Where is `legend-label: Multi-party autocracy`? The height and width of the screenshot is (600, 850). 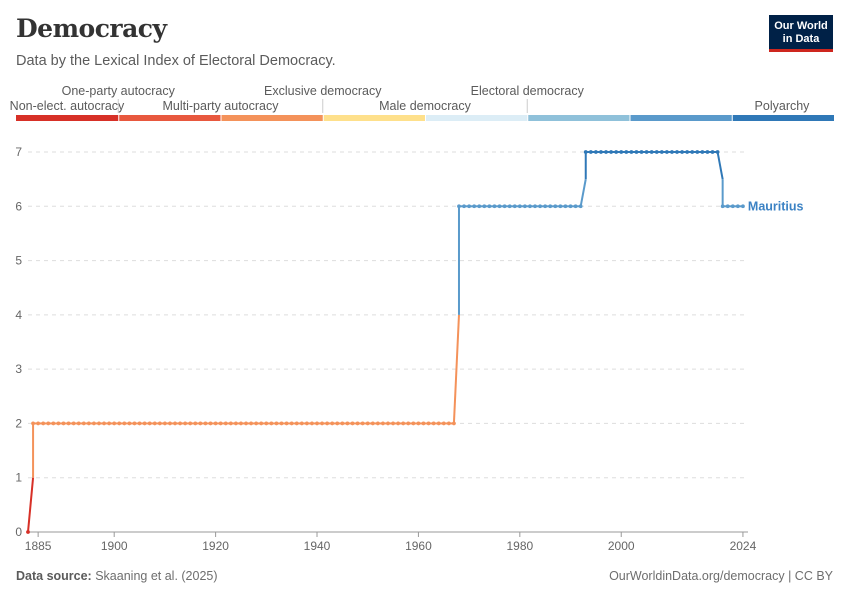 legend-label: Multi-party autocracy is located at coordinates (220, 106).